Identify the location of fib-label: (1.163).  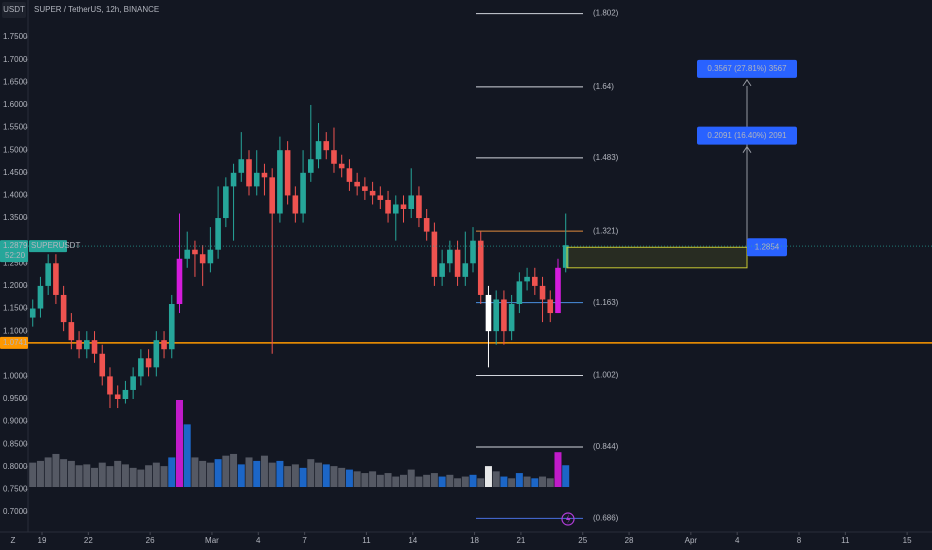
(606, 302).